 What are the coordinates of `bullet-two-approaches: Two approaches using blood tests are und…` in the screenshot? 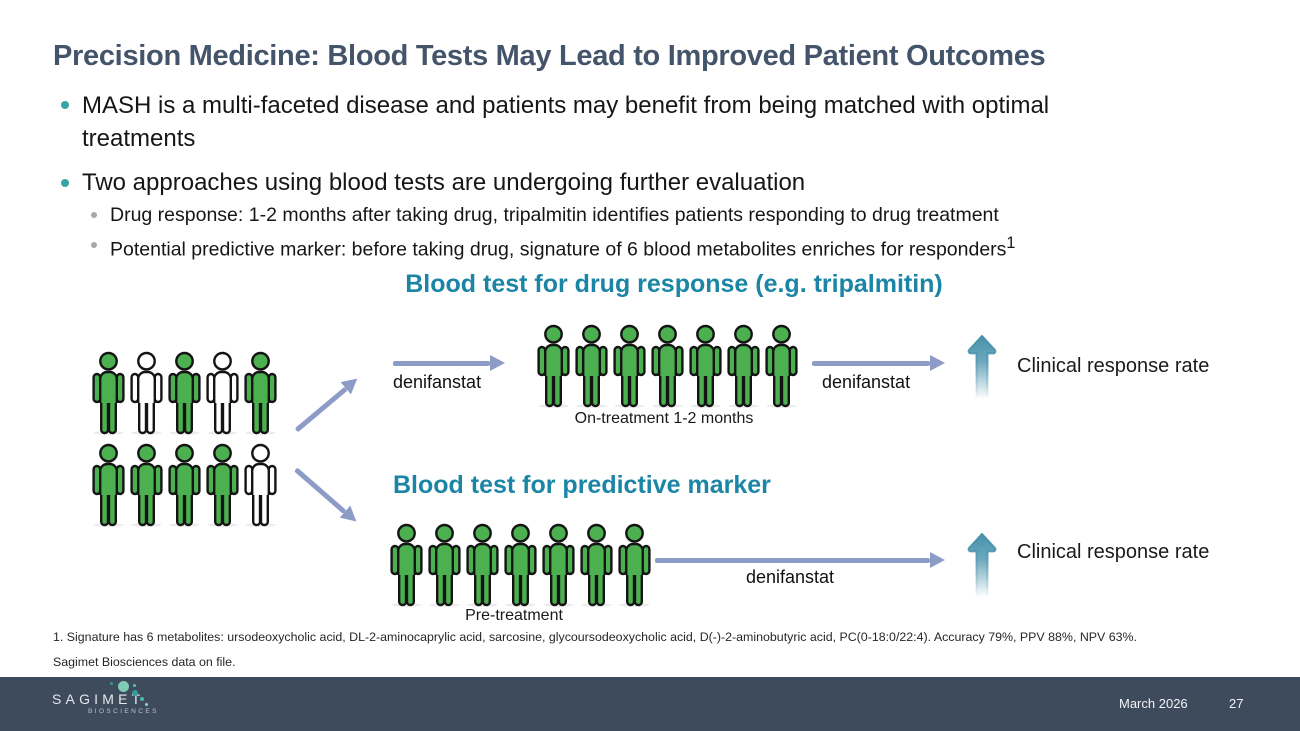 It's located at (444, 182).